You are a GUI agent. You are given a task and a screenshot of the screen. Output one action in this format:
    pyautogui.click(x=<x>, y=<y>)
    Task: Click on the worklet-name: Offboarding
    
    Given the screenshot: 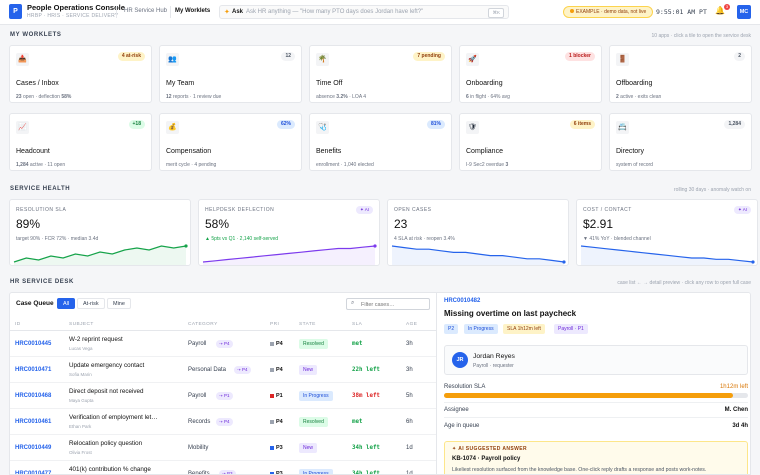 What is the action you would take?
    pyautogui.click(x=634, y=83)
    